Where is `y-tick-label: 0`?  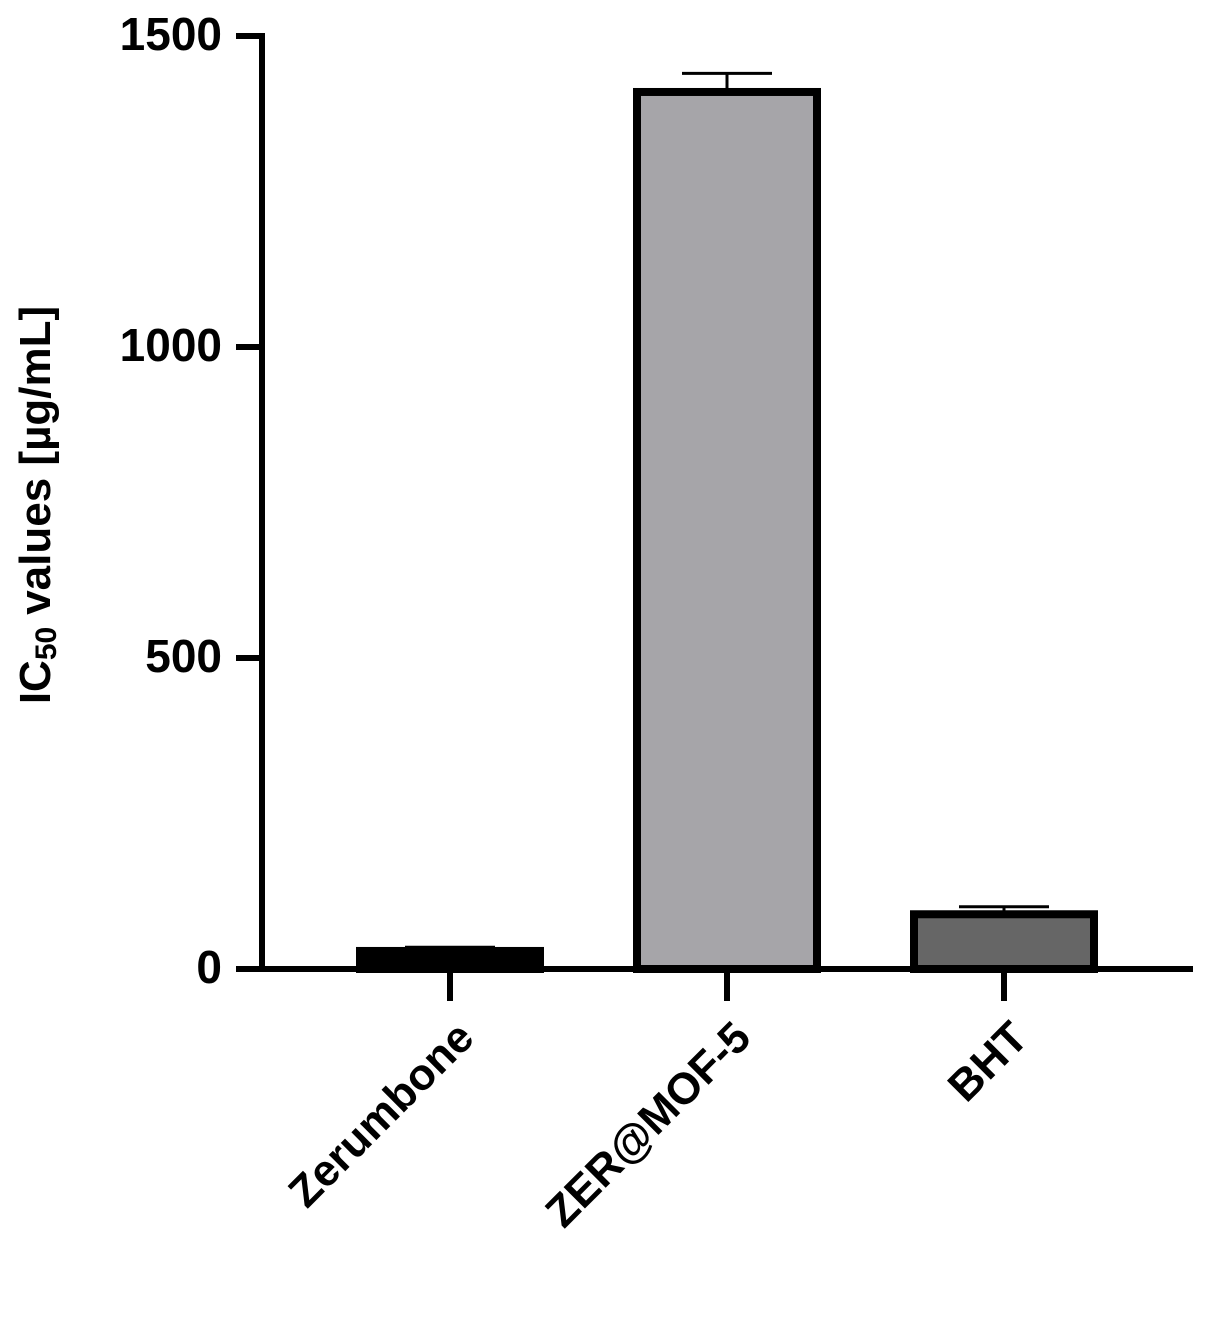
y-tick-label: 0 is located at coordinates (209, 967).